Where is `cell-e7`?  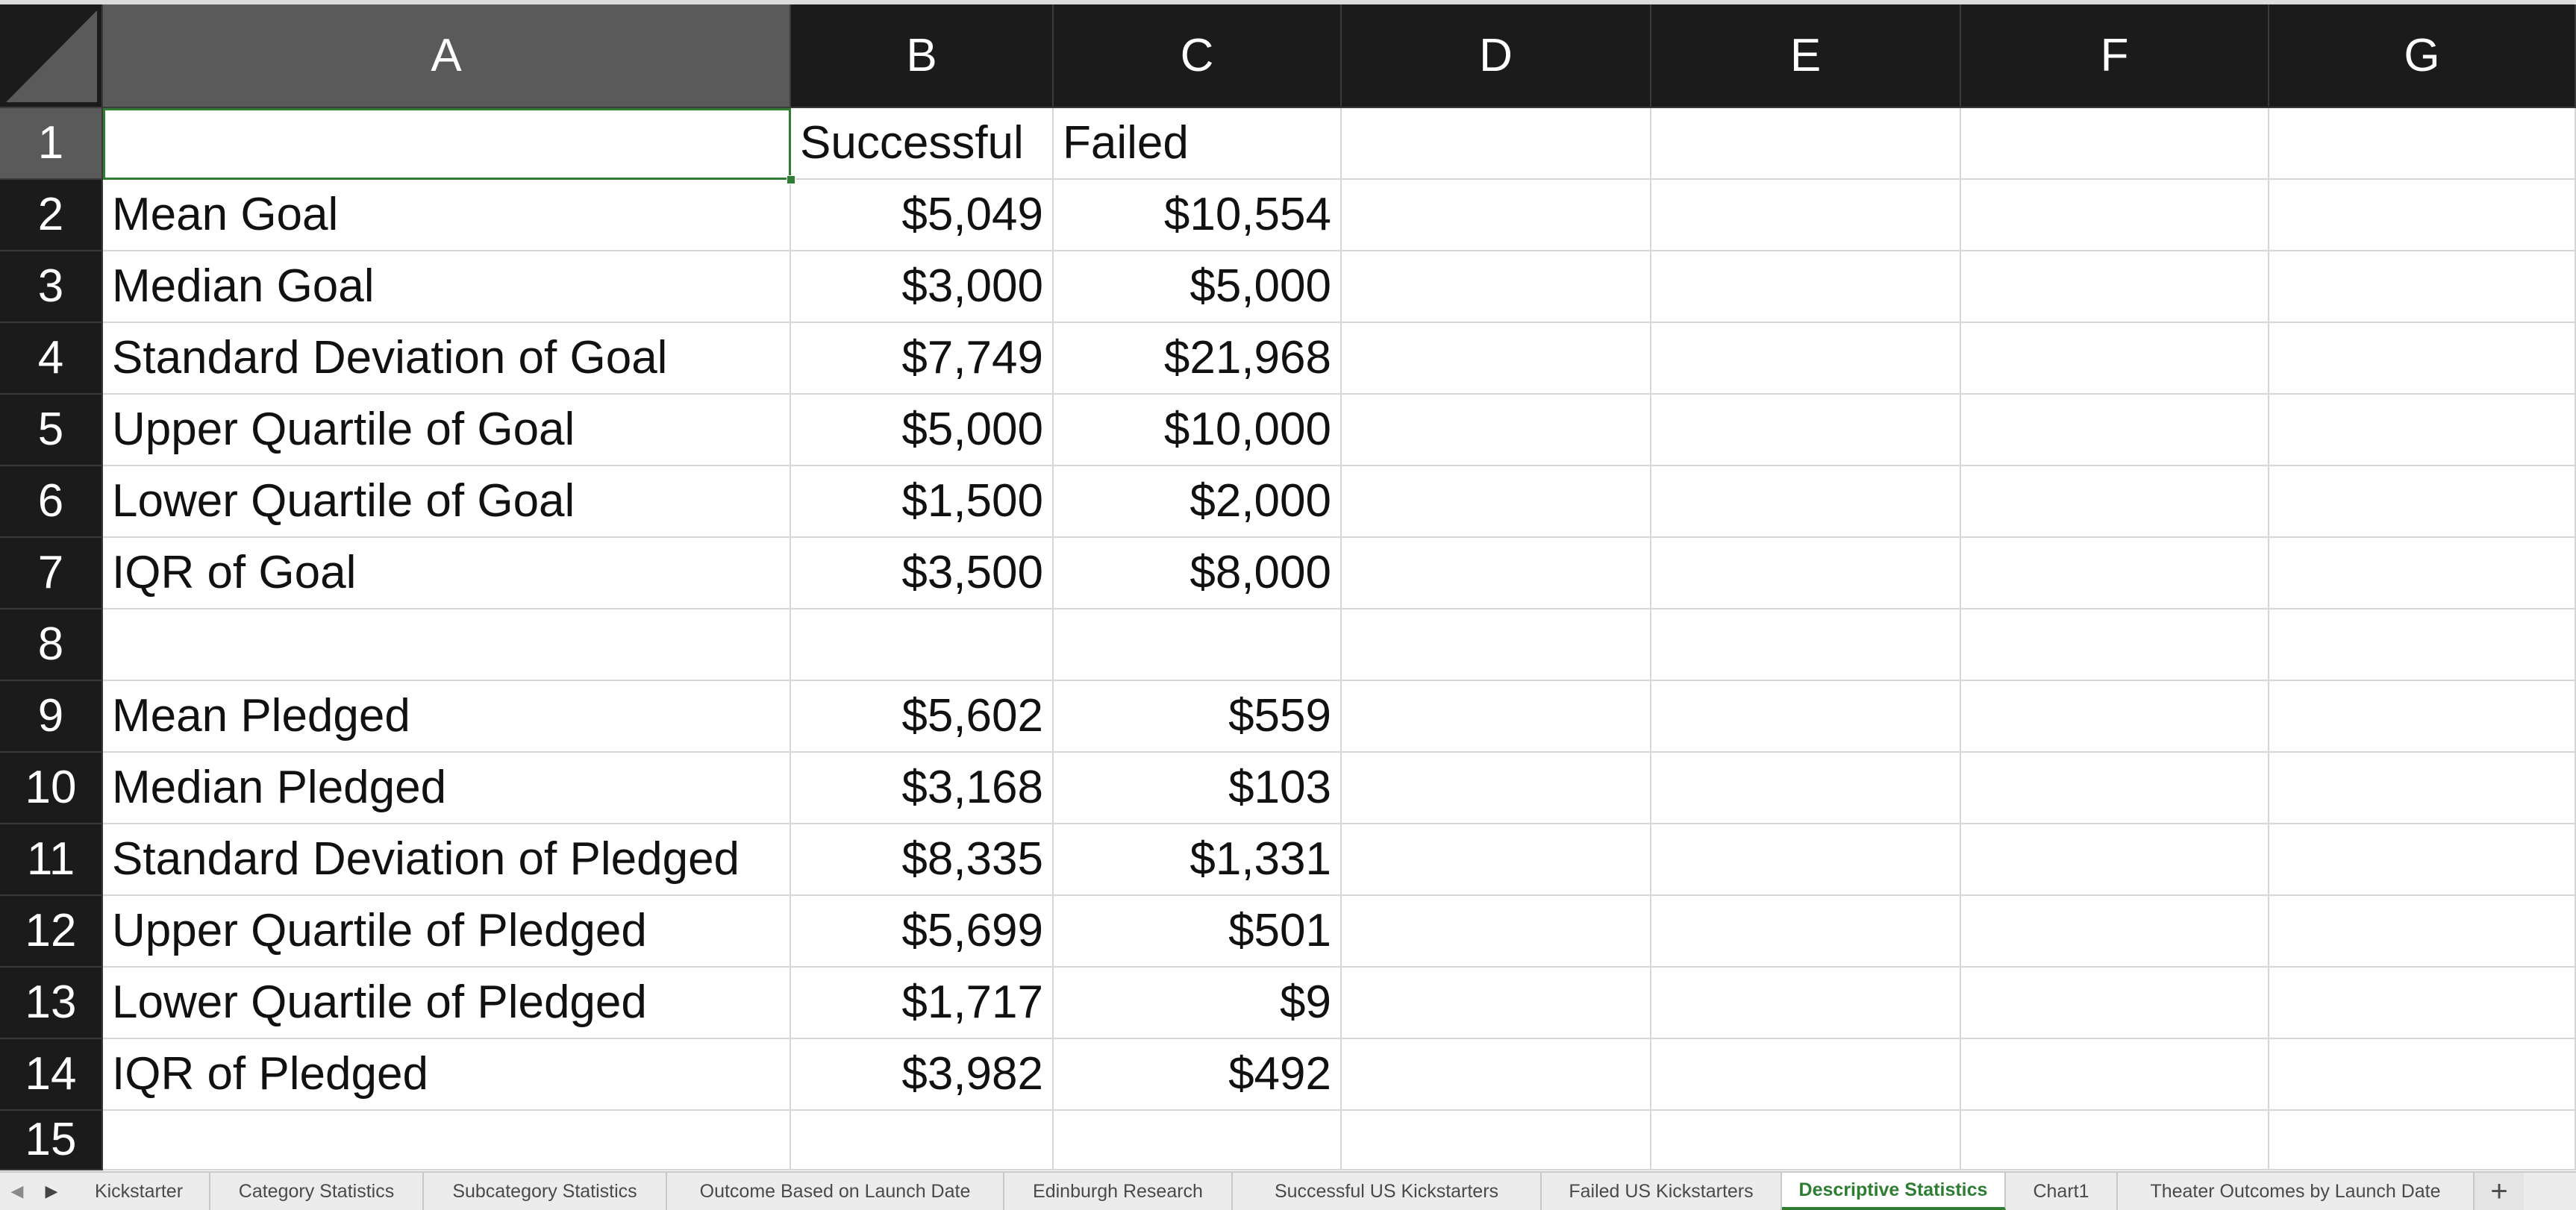 cell-e7 is located at coordinates (1806, 573).